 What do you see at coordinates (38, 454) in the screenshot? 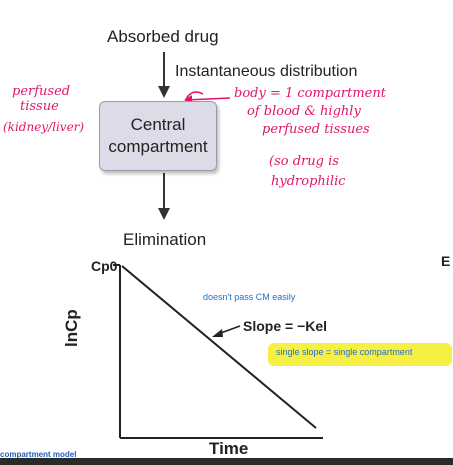
I see `bottom-caption: compartment model` at bounding box center [38, 454].